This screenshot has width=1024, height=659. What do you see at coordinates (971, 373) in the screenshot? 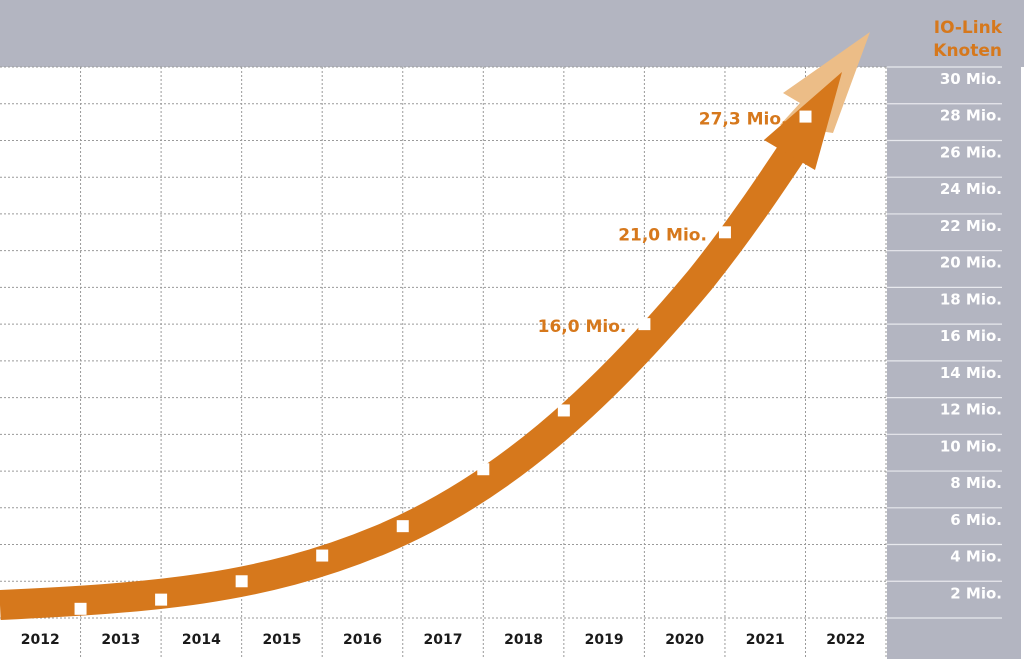
I see `y-tick-label: 14 Mio.` at bounding box center [971, 373].